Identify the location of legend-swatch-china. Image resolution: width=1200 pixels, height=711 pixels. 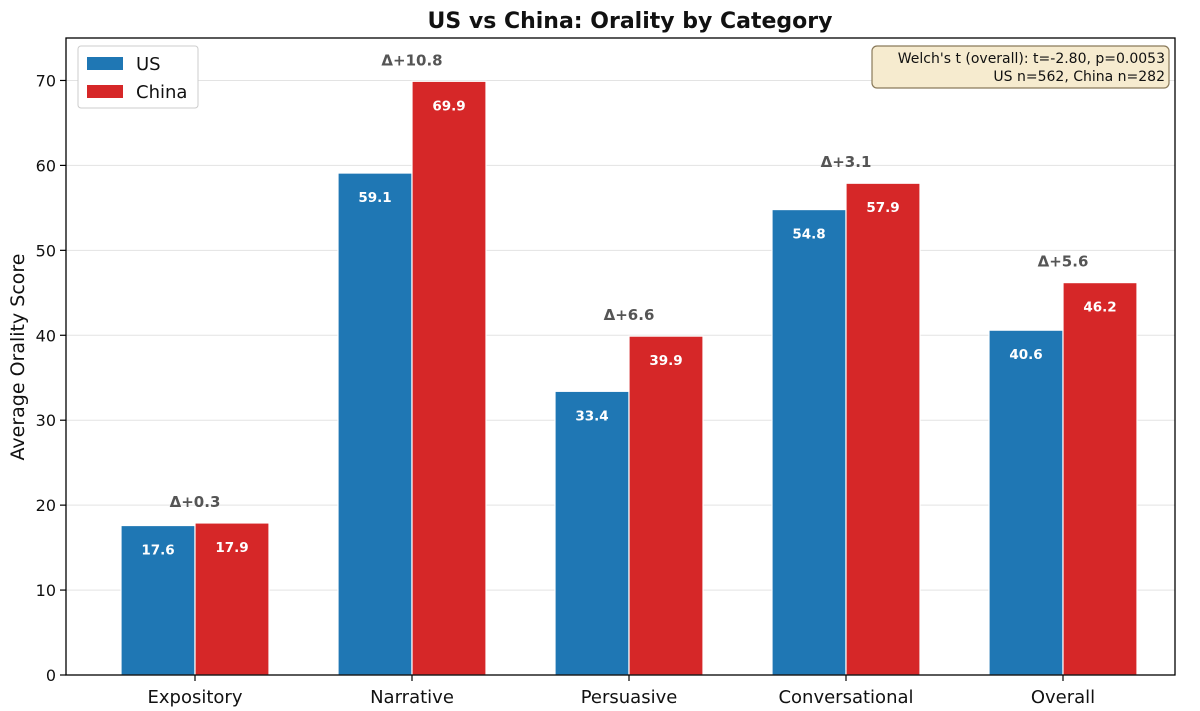
(105, 91).